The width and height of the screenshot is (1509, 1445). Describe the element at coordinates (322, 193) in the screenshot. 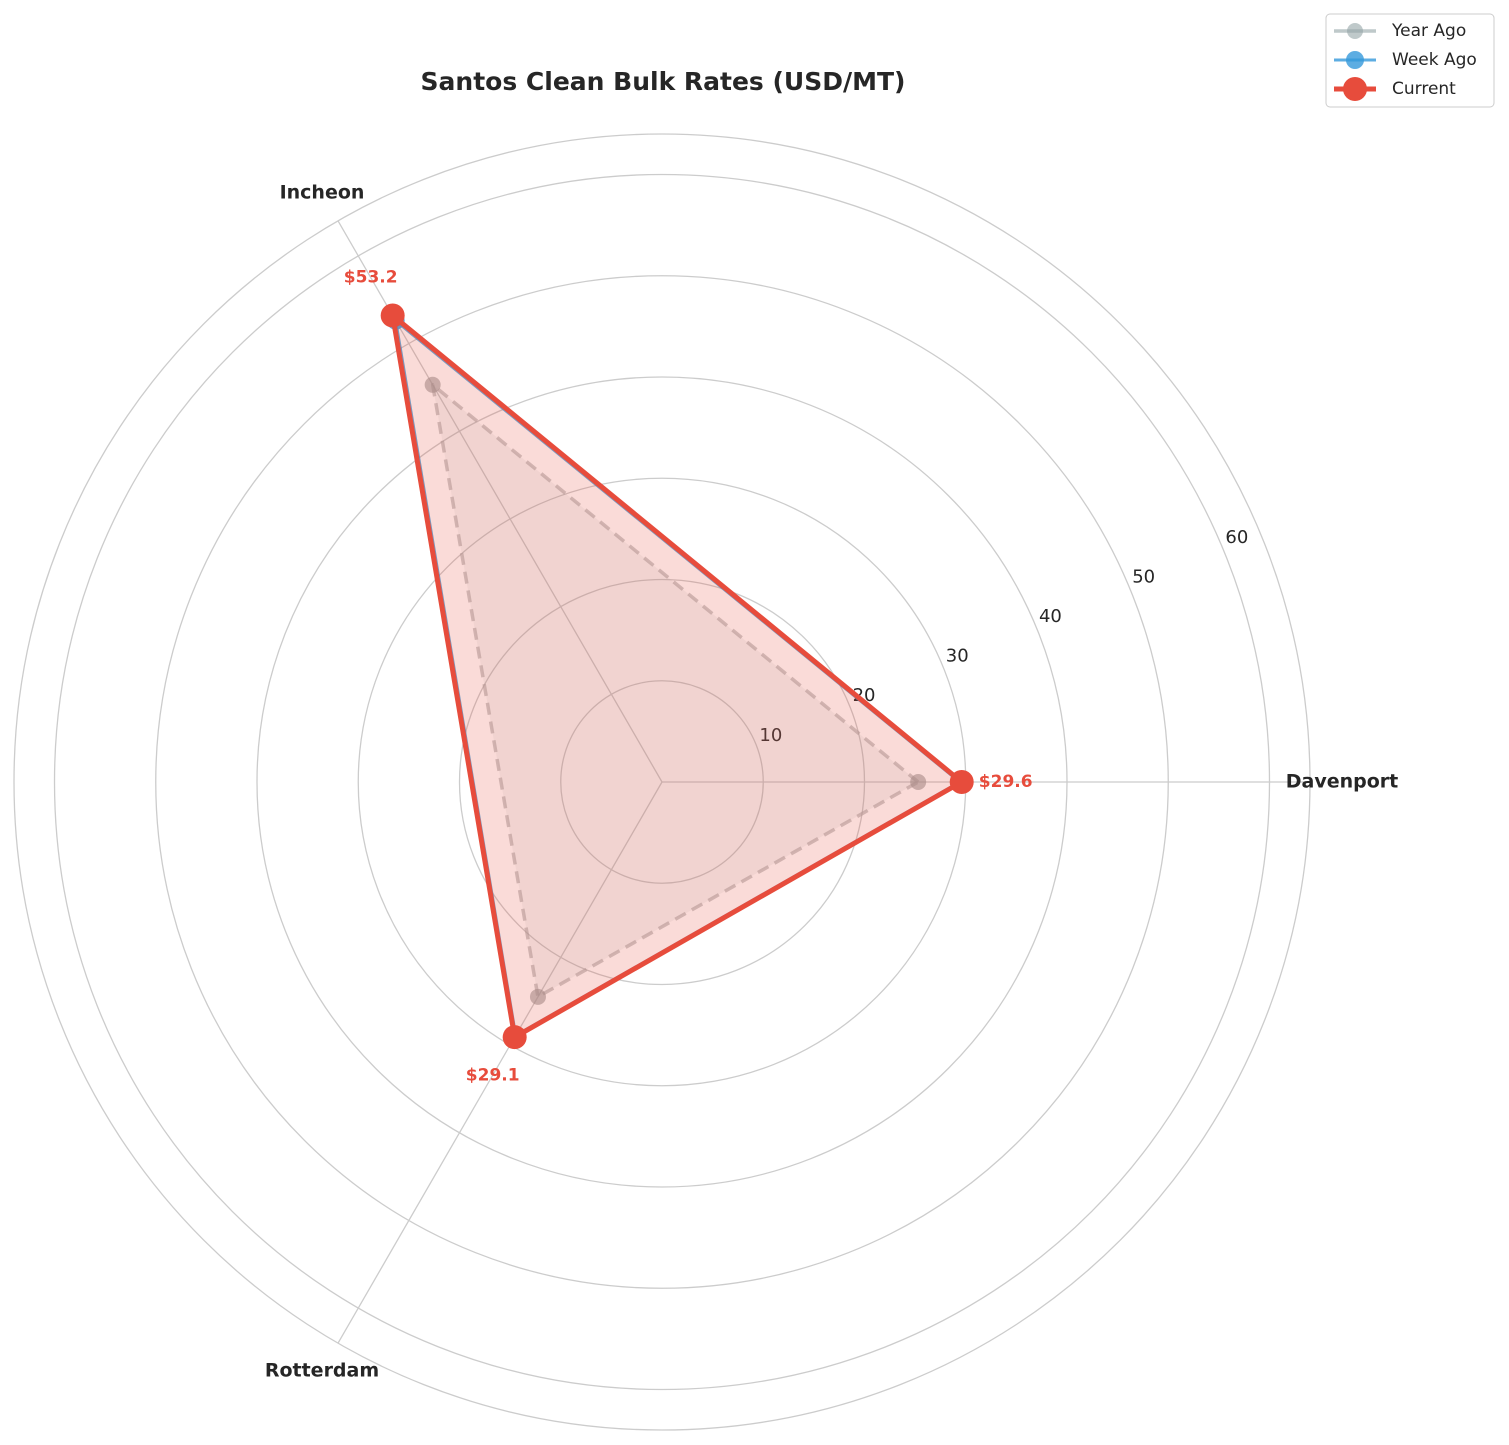

I see `category-label: Incheon` at that location.